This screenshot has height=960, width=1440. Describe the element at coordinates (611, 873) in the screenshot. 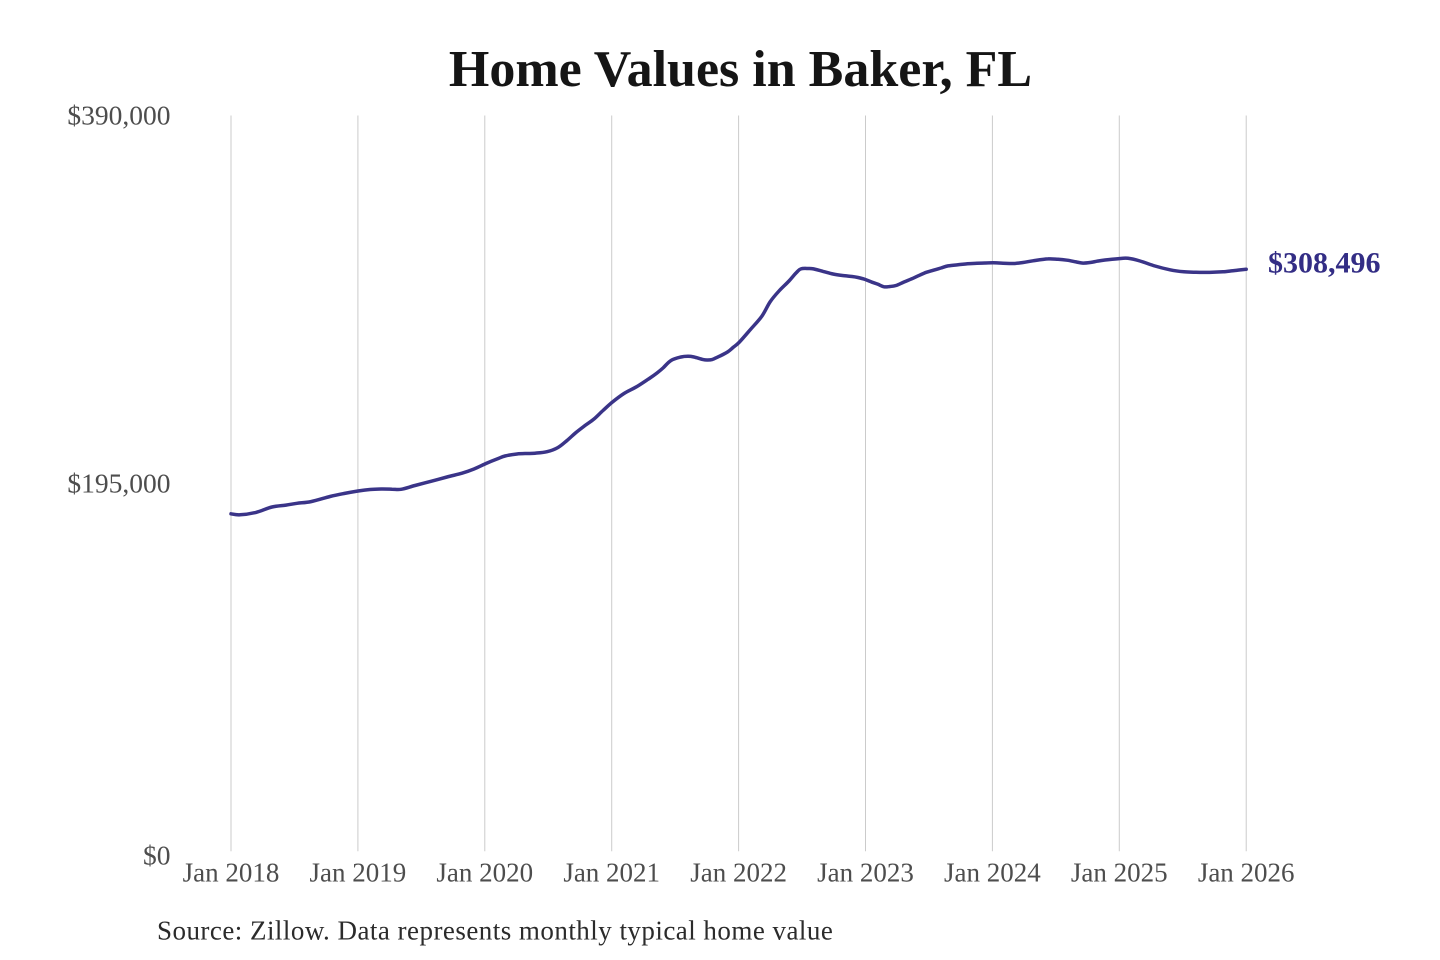

I see `svg-text: Jan 2021` at that location.